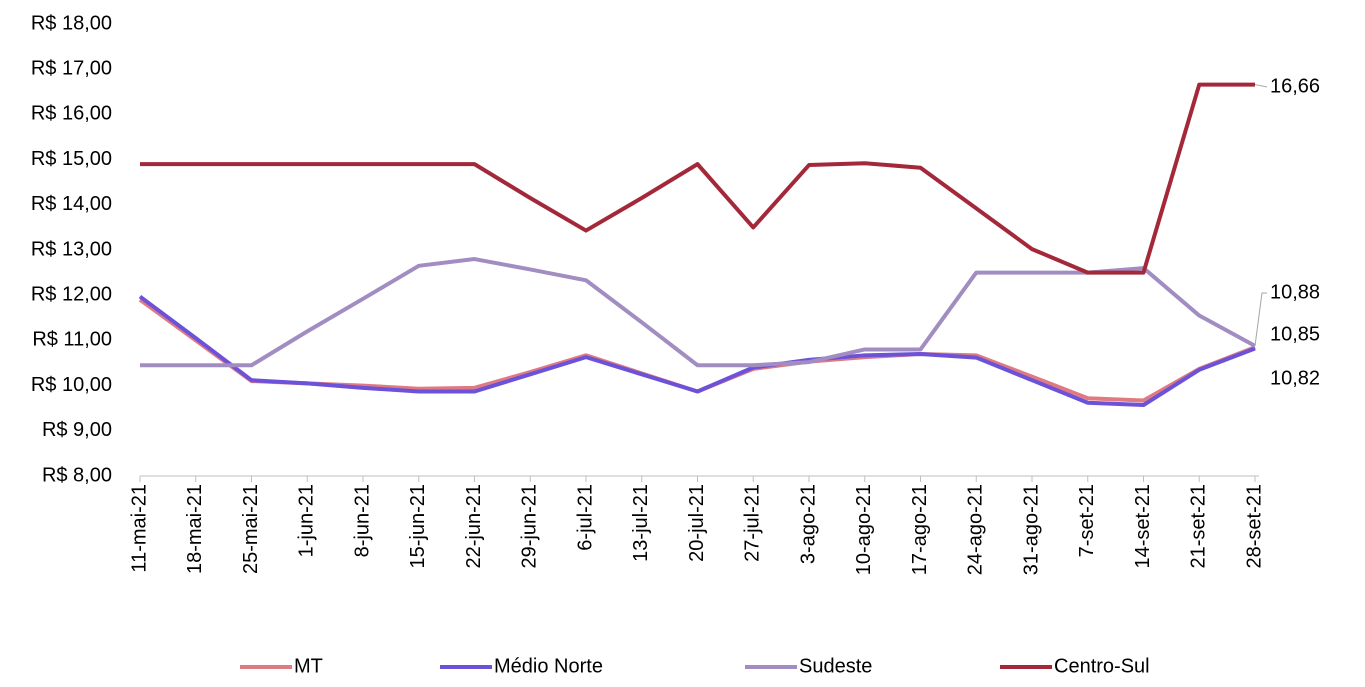  Describe the element at coordinates (1295, 378) in the screenshot. I see `data-label: 10,82` at that location.